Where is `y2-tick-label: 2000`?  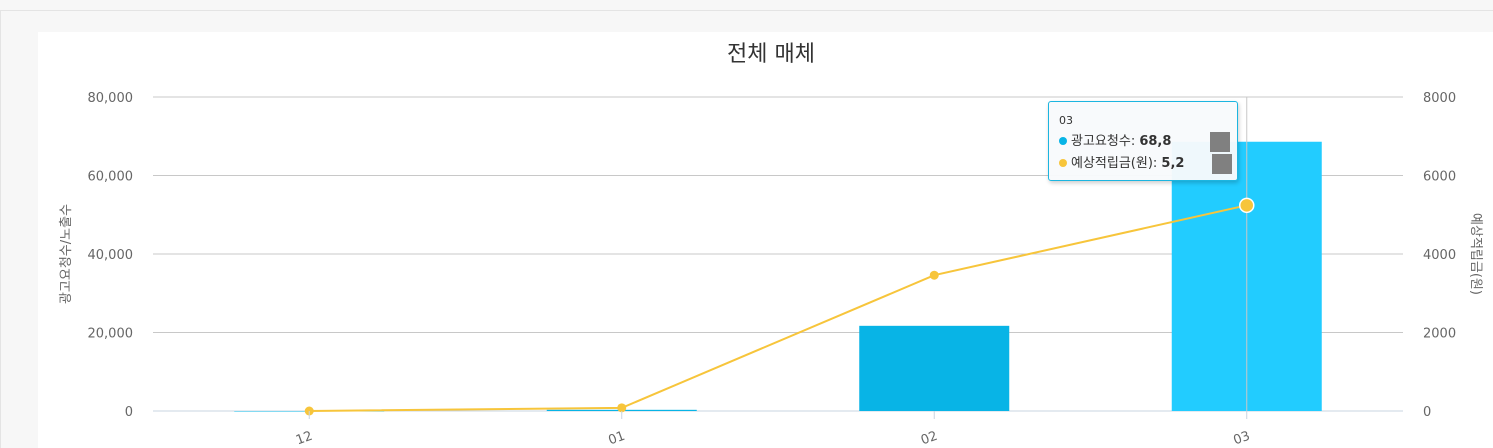
y2-tick-label: 2000 is located at coordinates (1439, 334).